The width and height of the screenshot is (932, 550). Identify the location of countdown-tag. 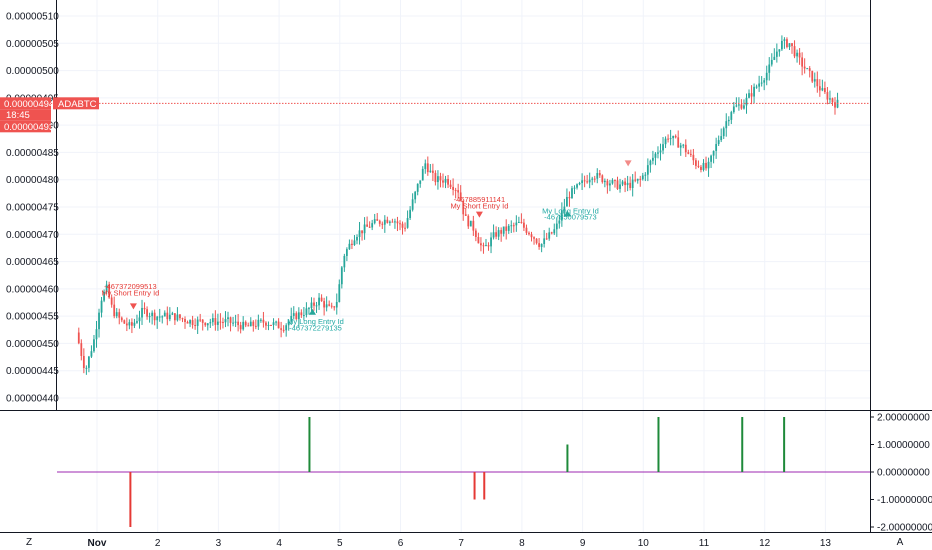
(25, 115).